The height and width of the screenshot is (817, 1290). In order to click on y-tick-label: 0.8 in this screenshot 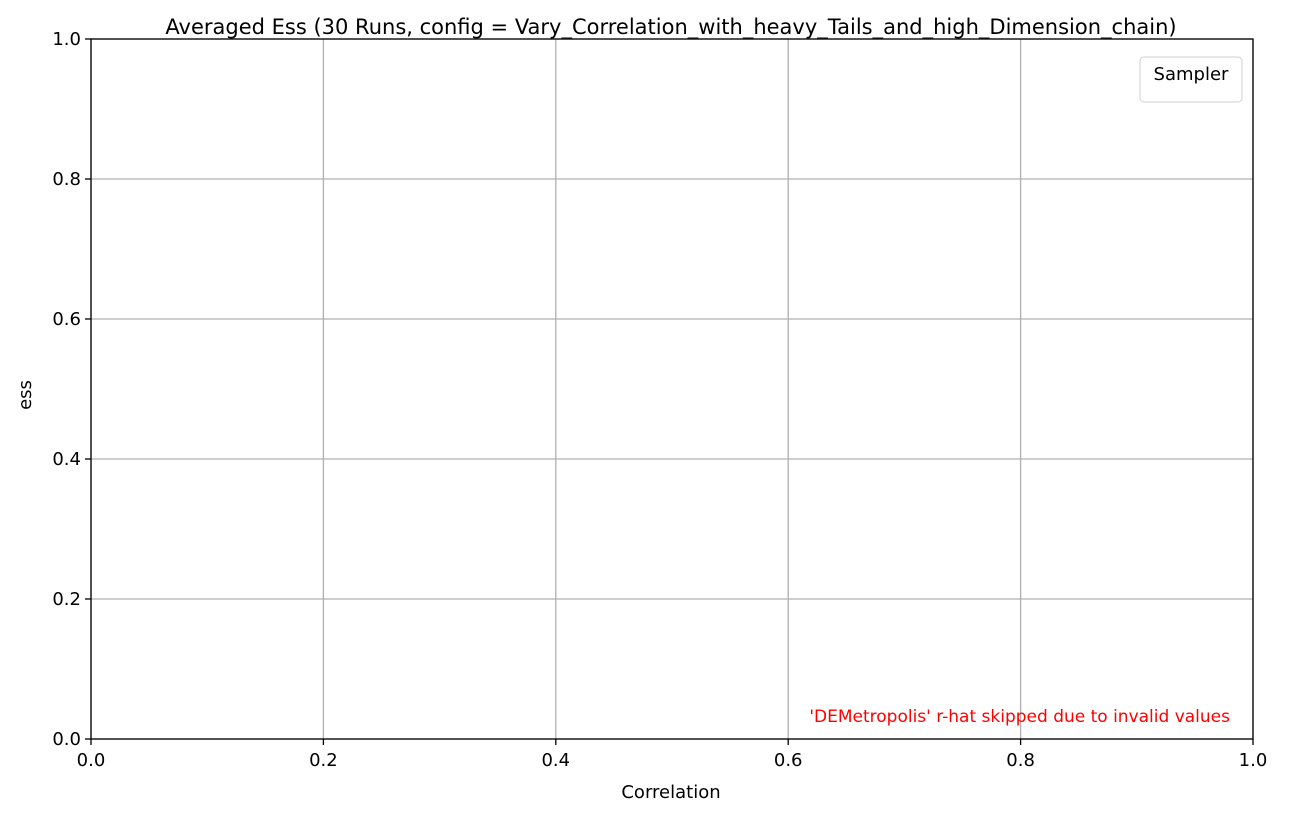, I will do `click(66, 179)`.